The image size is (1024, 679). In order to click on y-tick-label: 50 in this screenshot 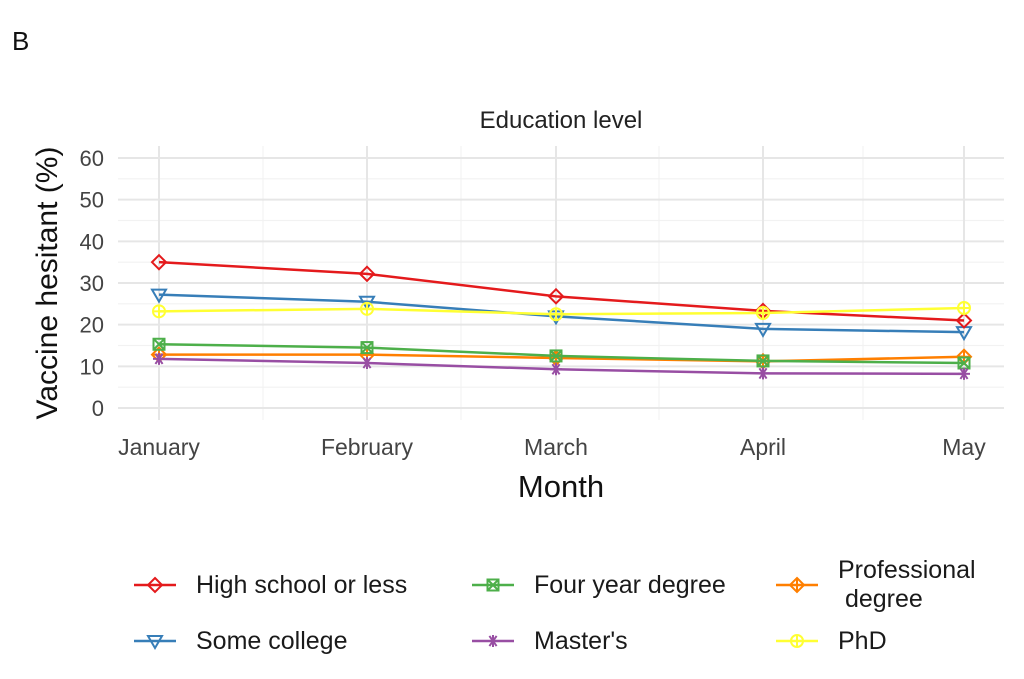, I will do `click(92, 200)`.